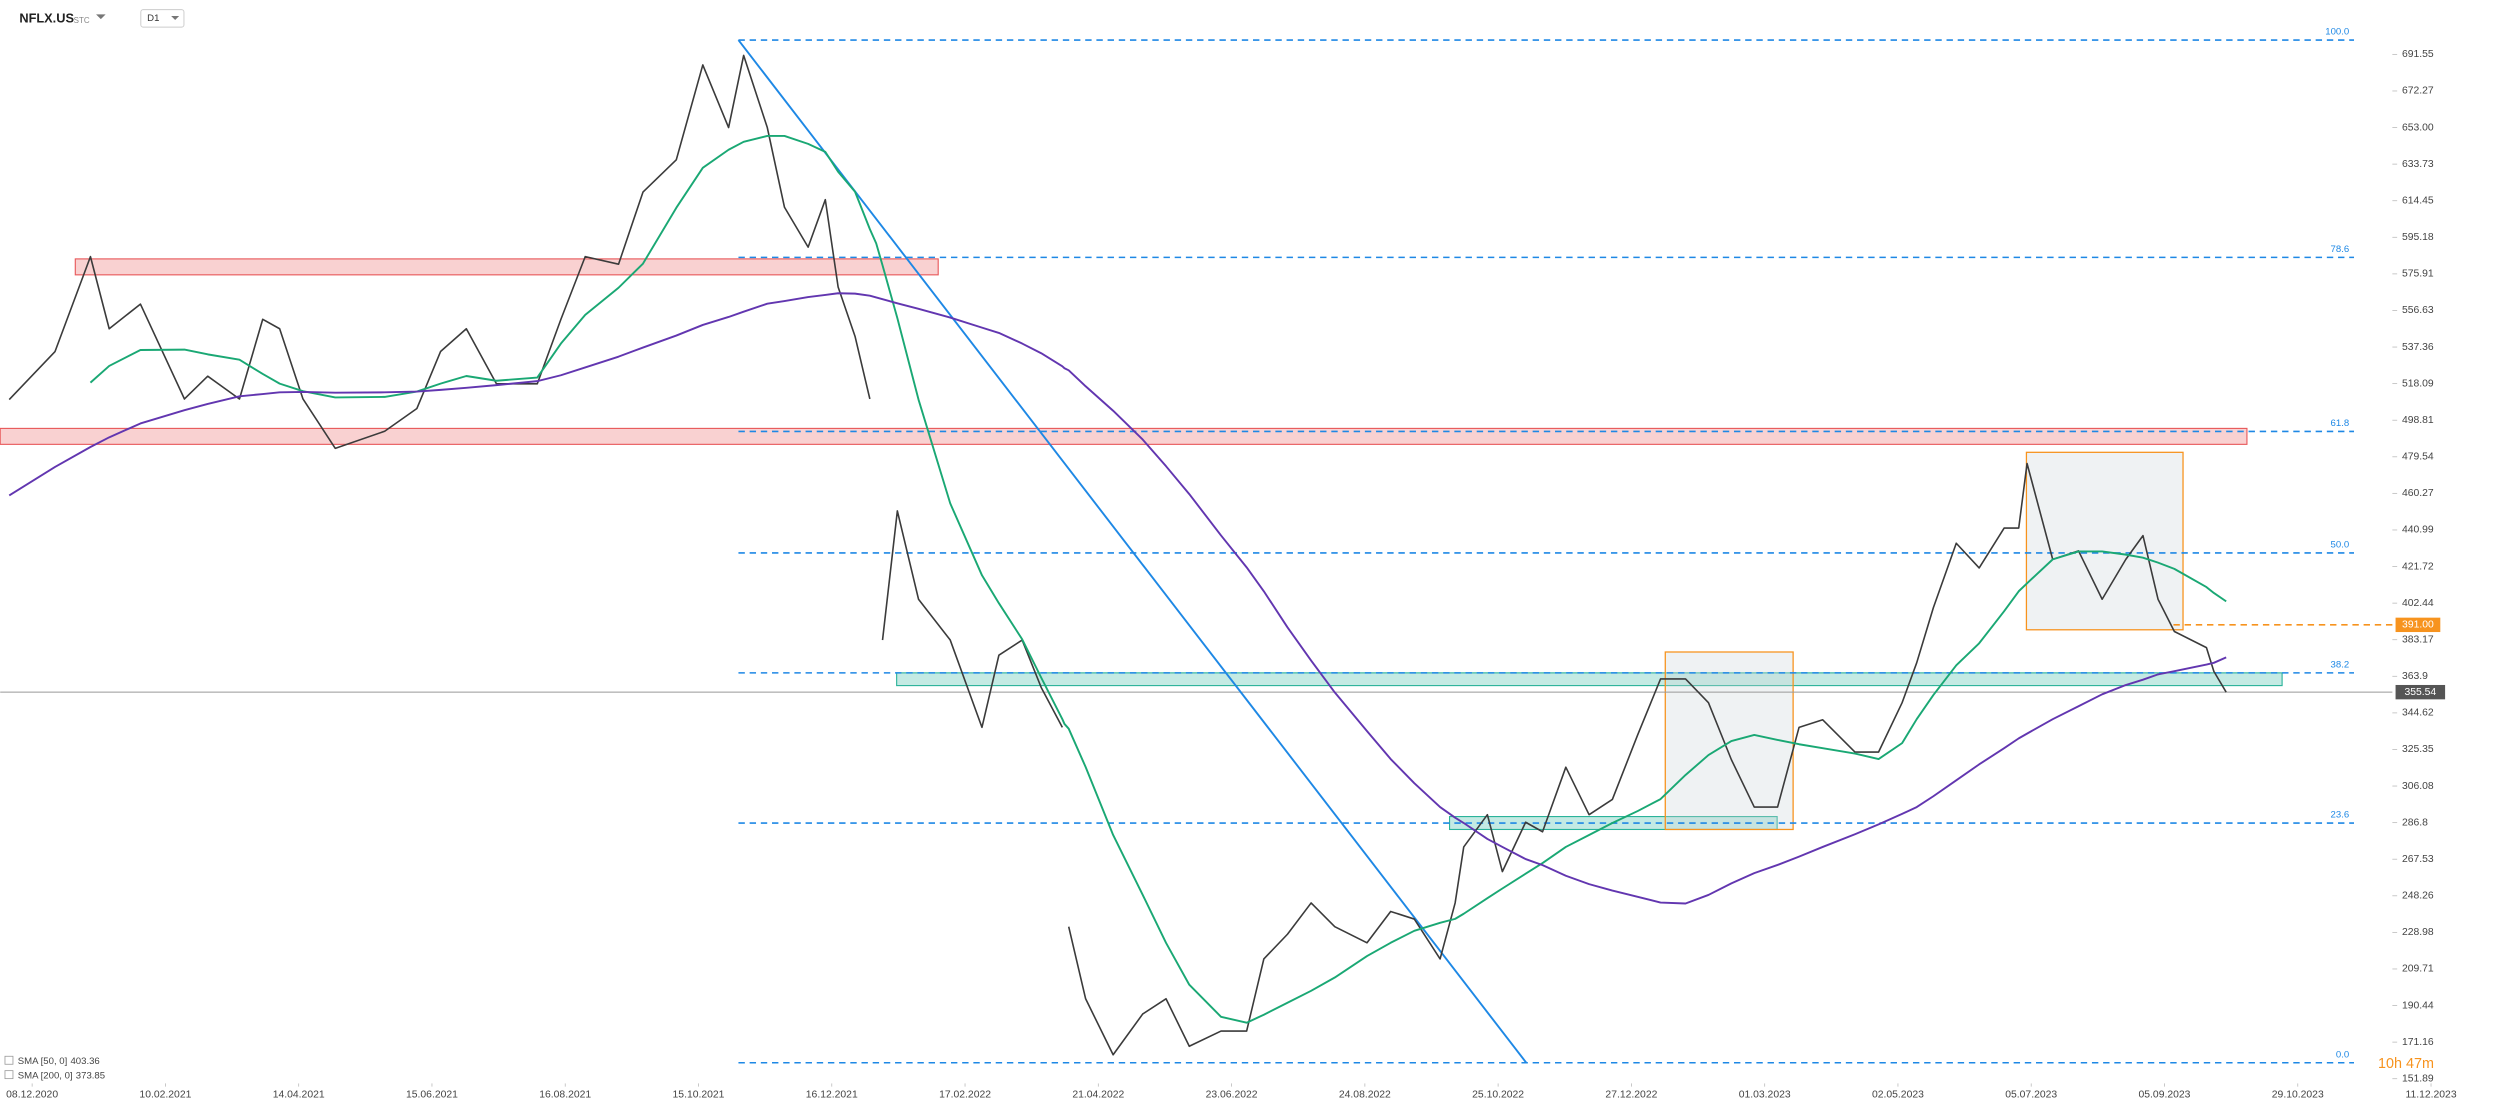  I want to click on x-tick-label: 10.02.2021, so click(165, 1094).